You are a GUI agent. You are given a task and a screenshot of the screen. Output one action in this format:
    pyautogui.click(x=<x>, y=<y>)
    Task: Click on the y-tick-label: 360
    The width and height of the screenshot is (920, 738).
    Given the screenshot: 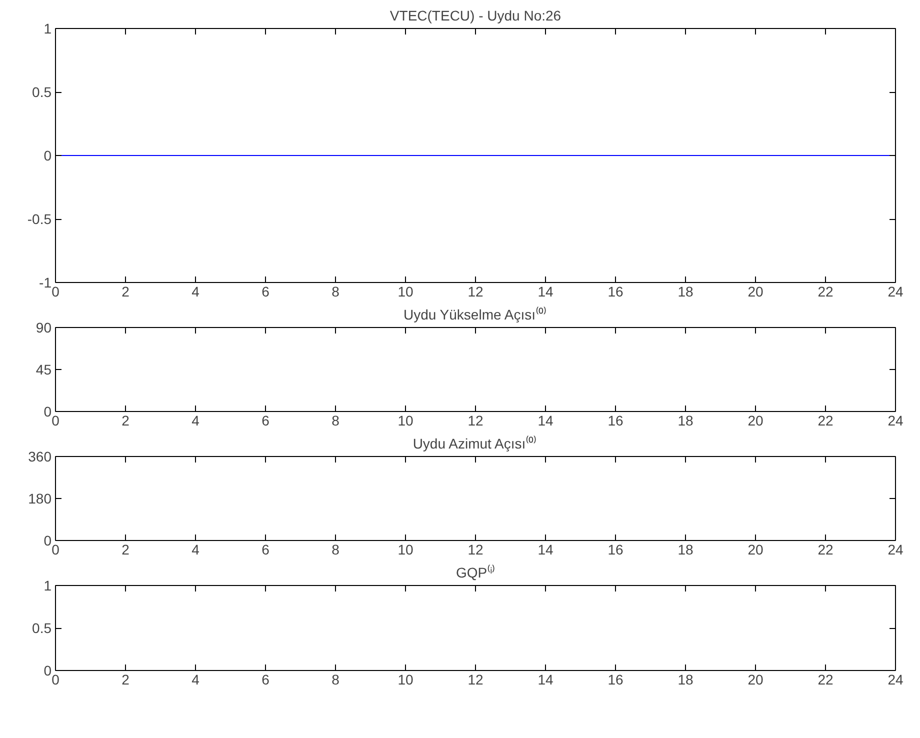 What is the action you would take?
    pyautogui.click(x=40, y=456)
    